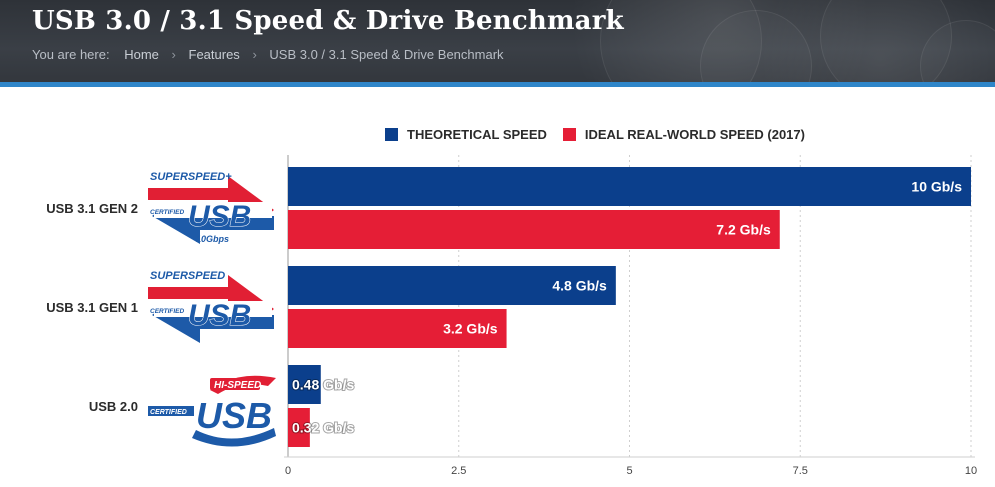 The width and height of the screenshot is (995, 487). I want to click on usb-logo-icon: SUPERSPEED CERTIFIED USB, so click(211, 306).